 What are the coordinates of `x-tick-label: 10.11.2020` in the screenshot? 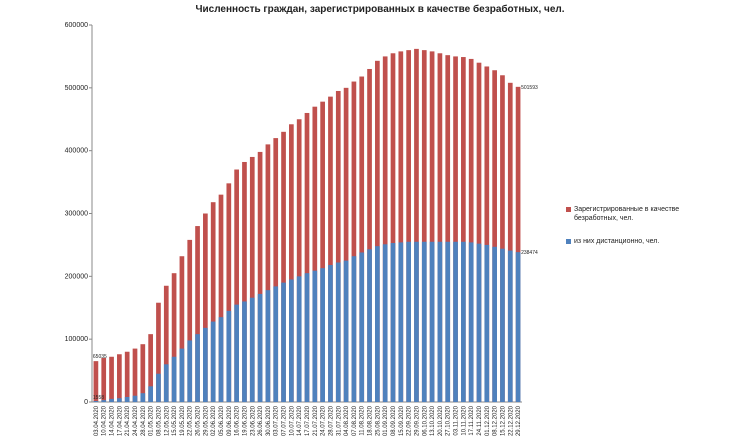 It's located at (464, 420).